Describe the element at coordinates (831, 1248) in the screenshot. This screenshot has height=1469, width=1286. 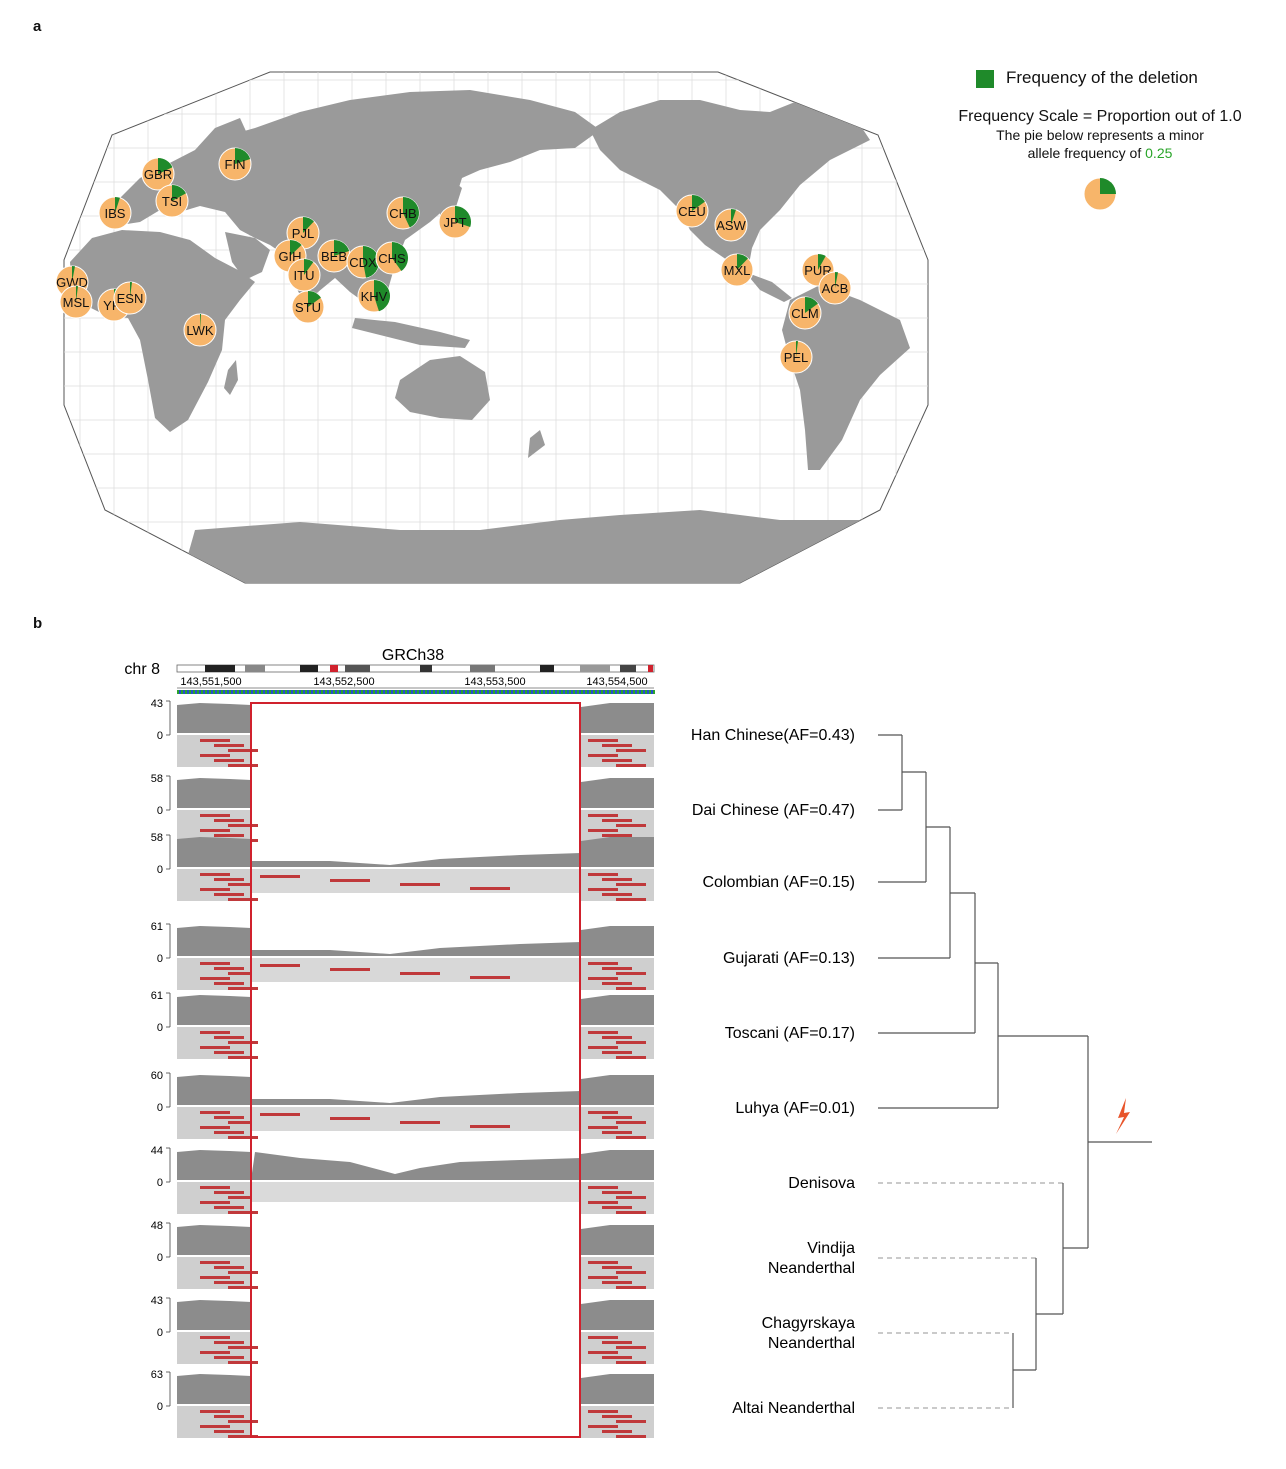
I see `tree-label: Vindija` at that location.